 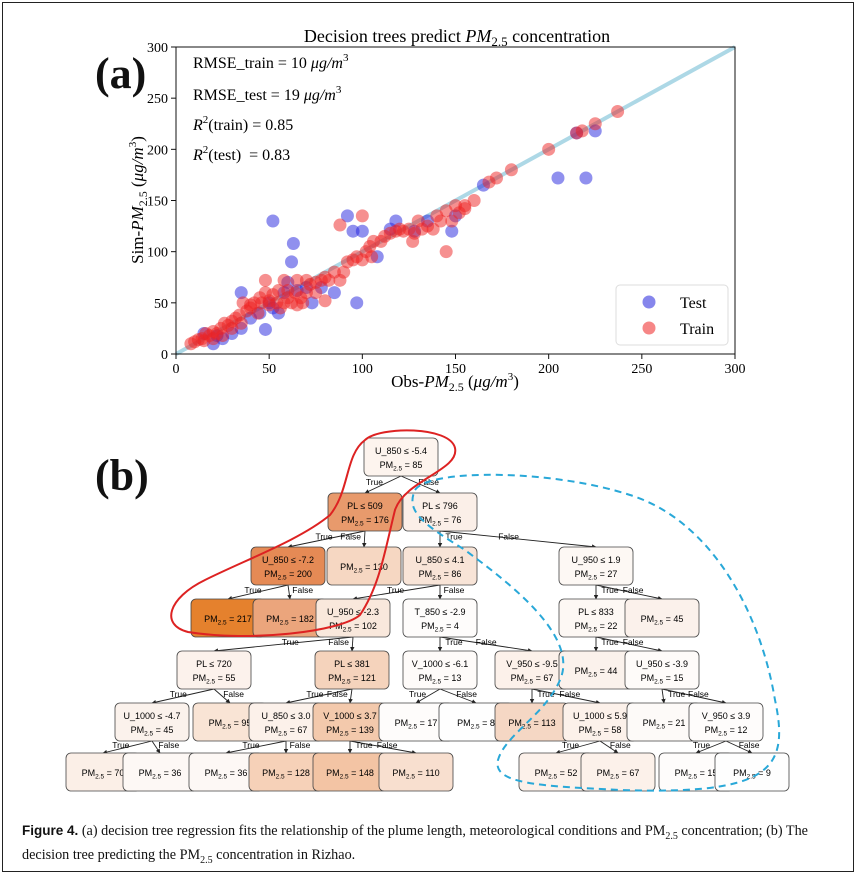 What do you see at coordinates (350, 772) in the screenshot?
I see `tree-leaf-node: PM2.5 = 148` at bounding box center [350, 772].